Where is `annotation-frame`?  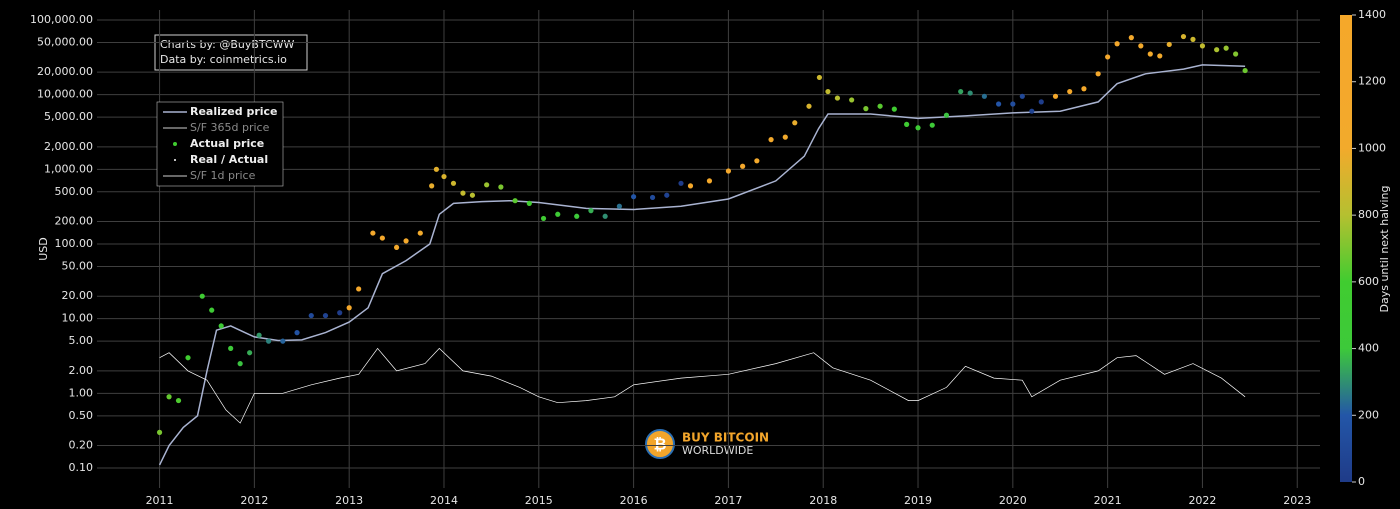 annotation-frame is located at coordinates (231, 52).